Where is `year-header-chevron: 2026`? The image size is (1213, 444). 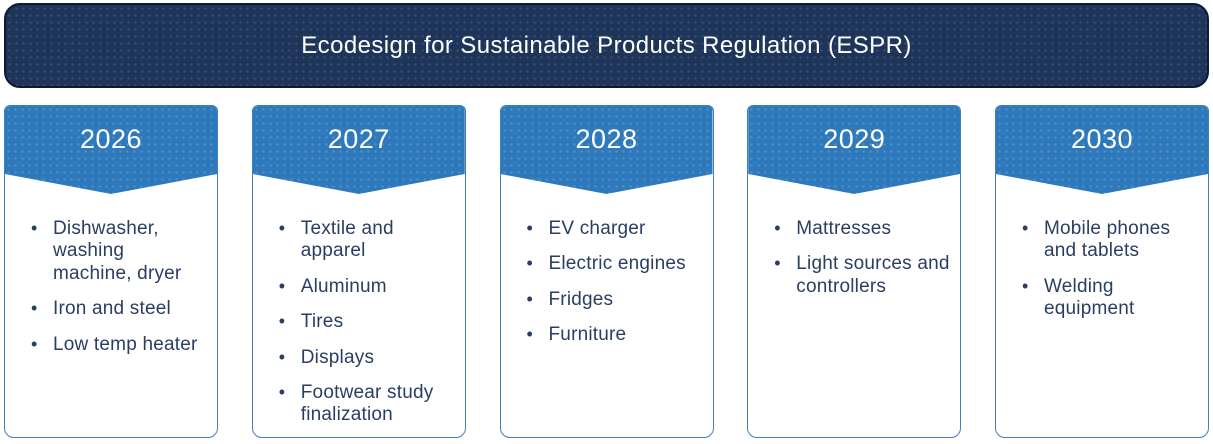
year-header-chevron: 2026 is located at coordinates (111, 150).